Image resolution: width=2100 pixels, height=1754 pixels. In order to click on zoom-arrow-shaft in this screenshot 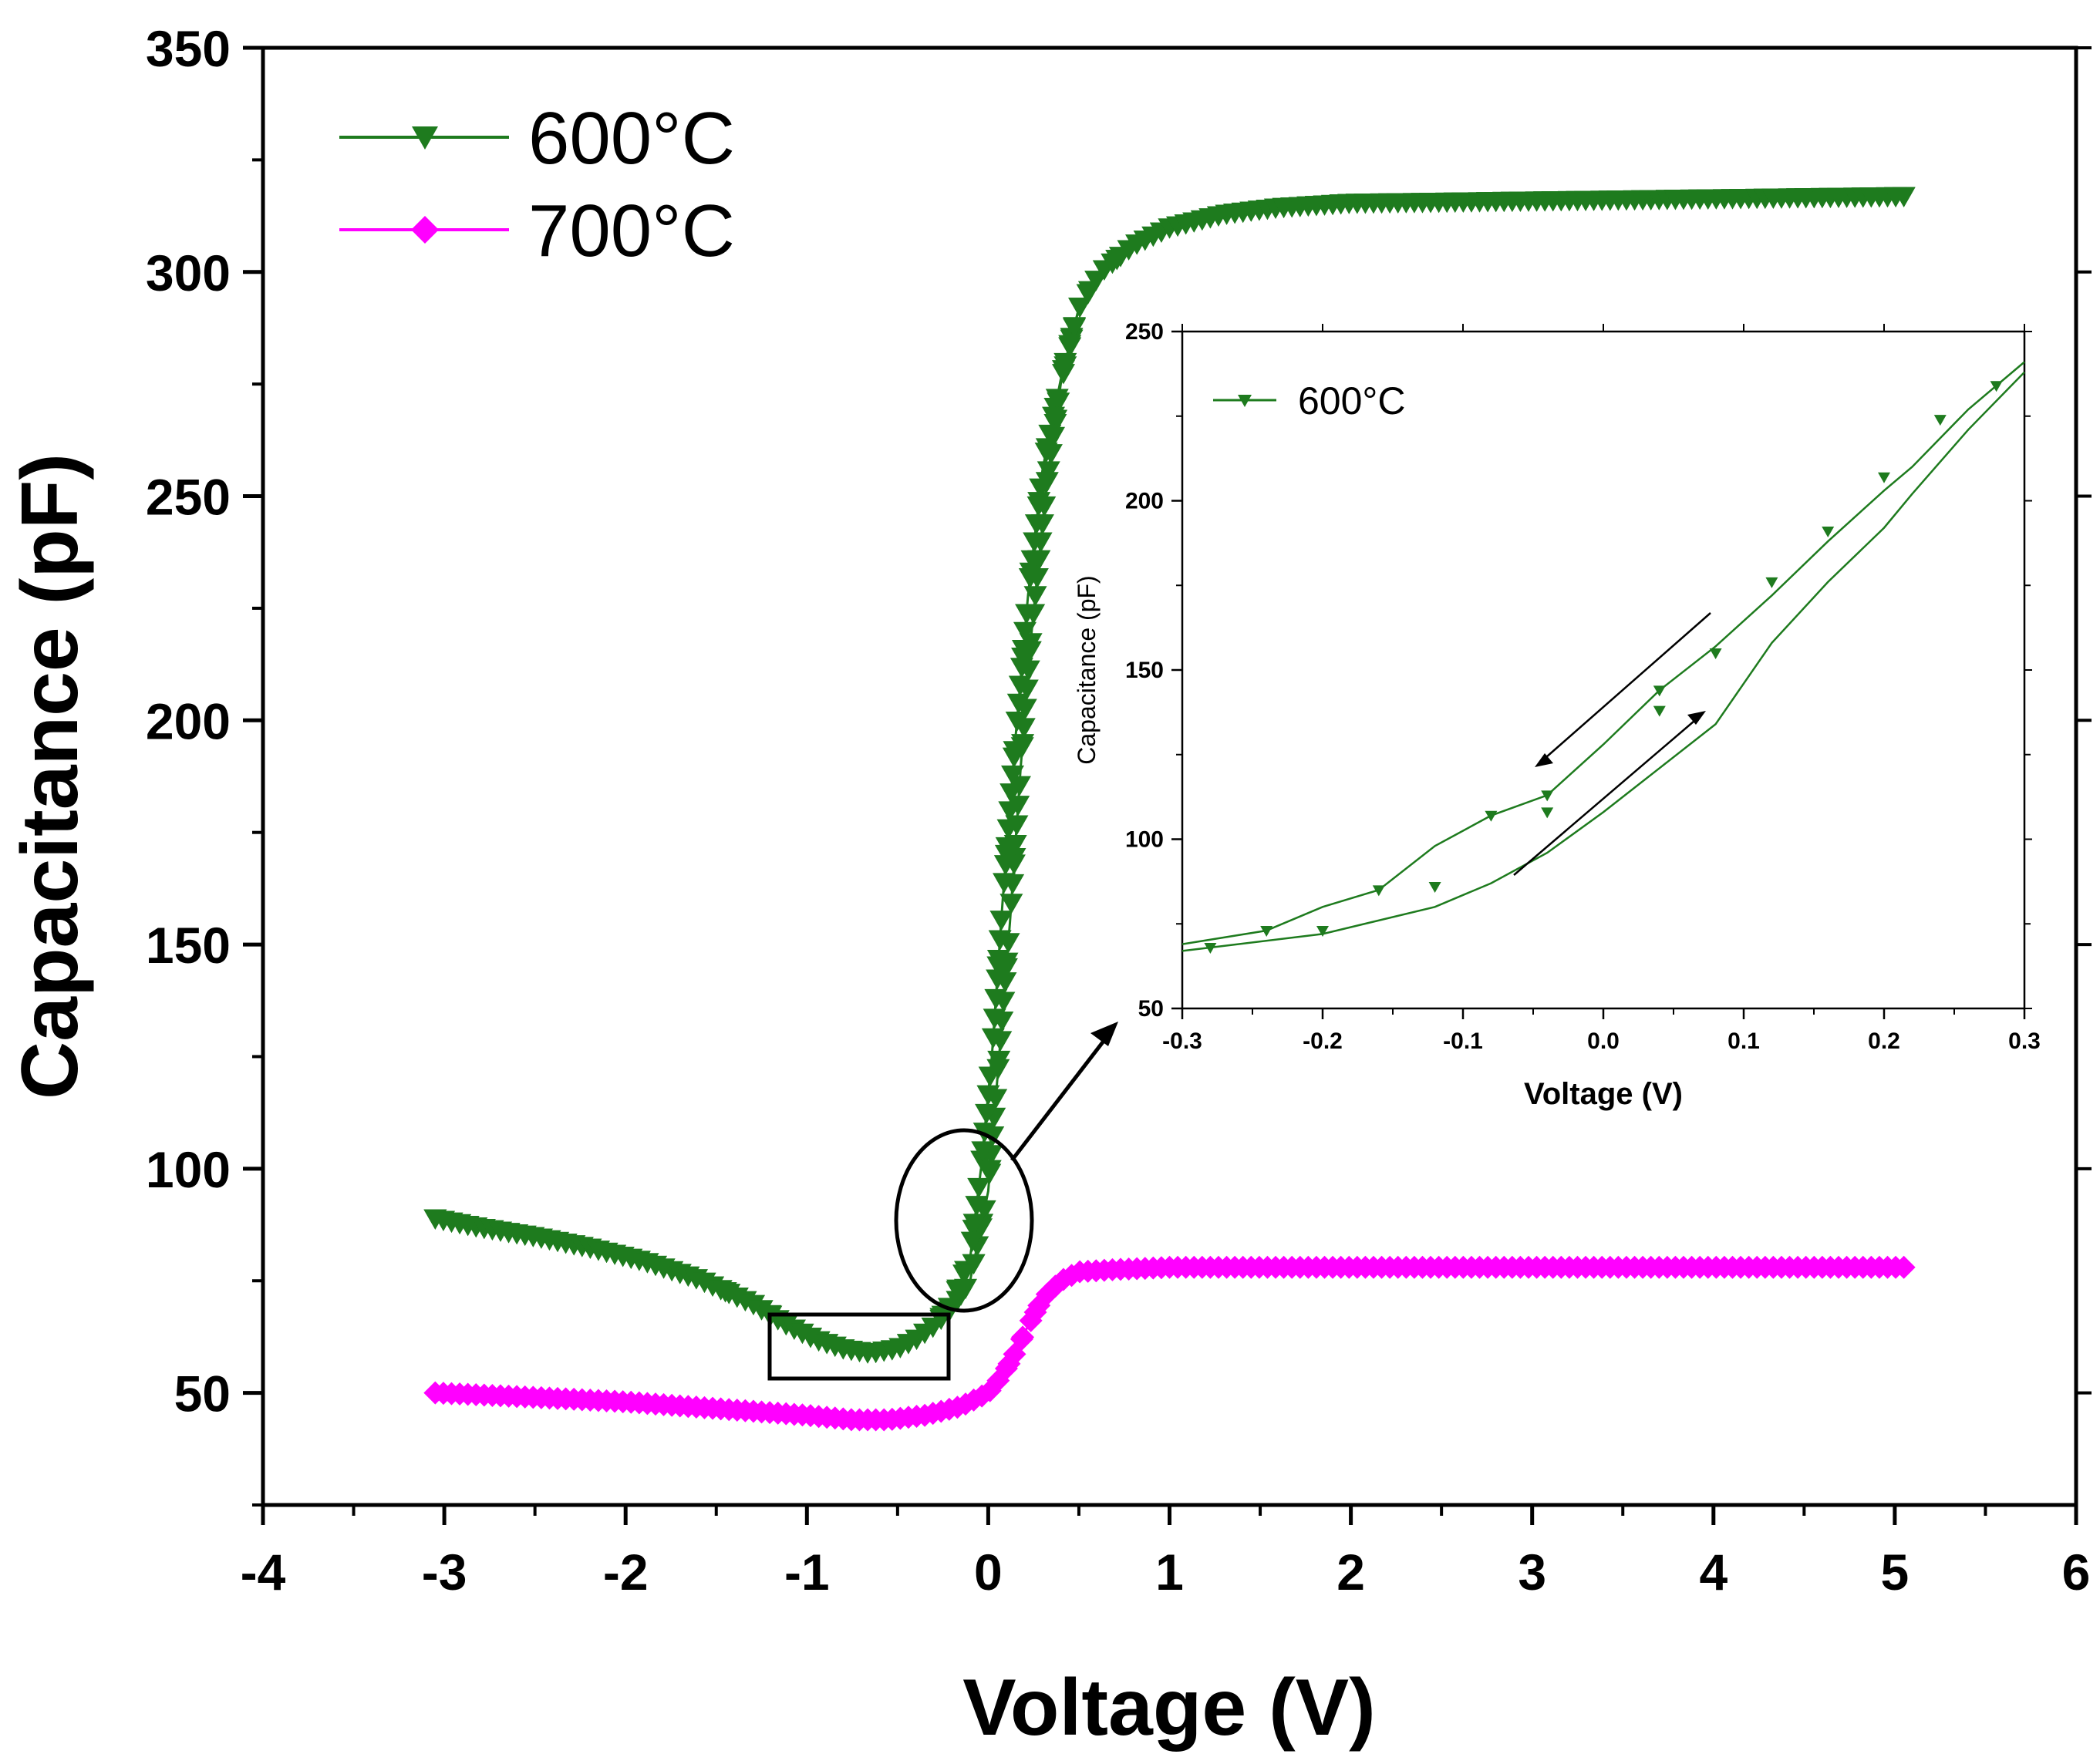, I will do `click(1062, 1095)`.